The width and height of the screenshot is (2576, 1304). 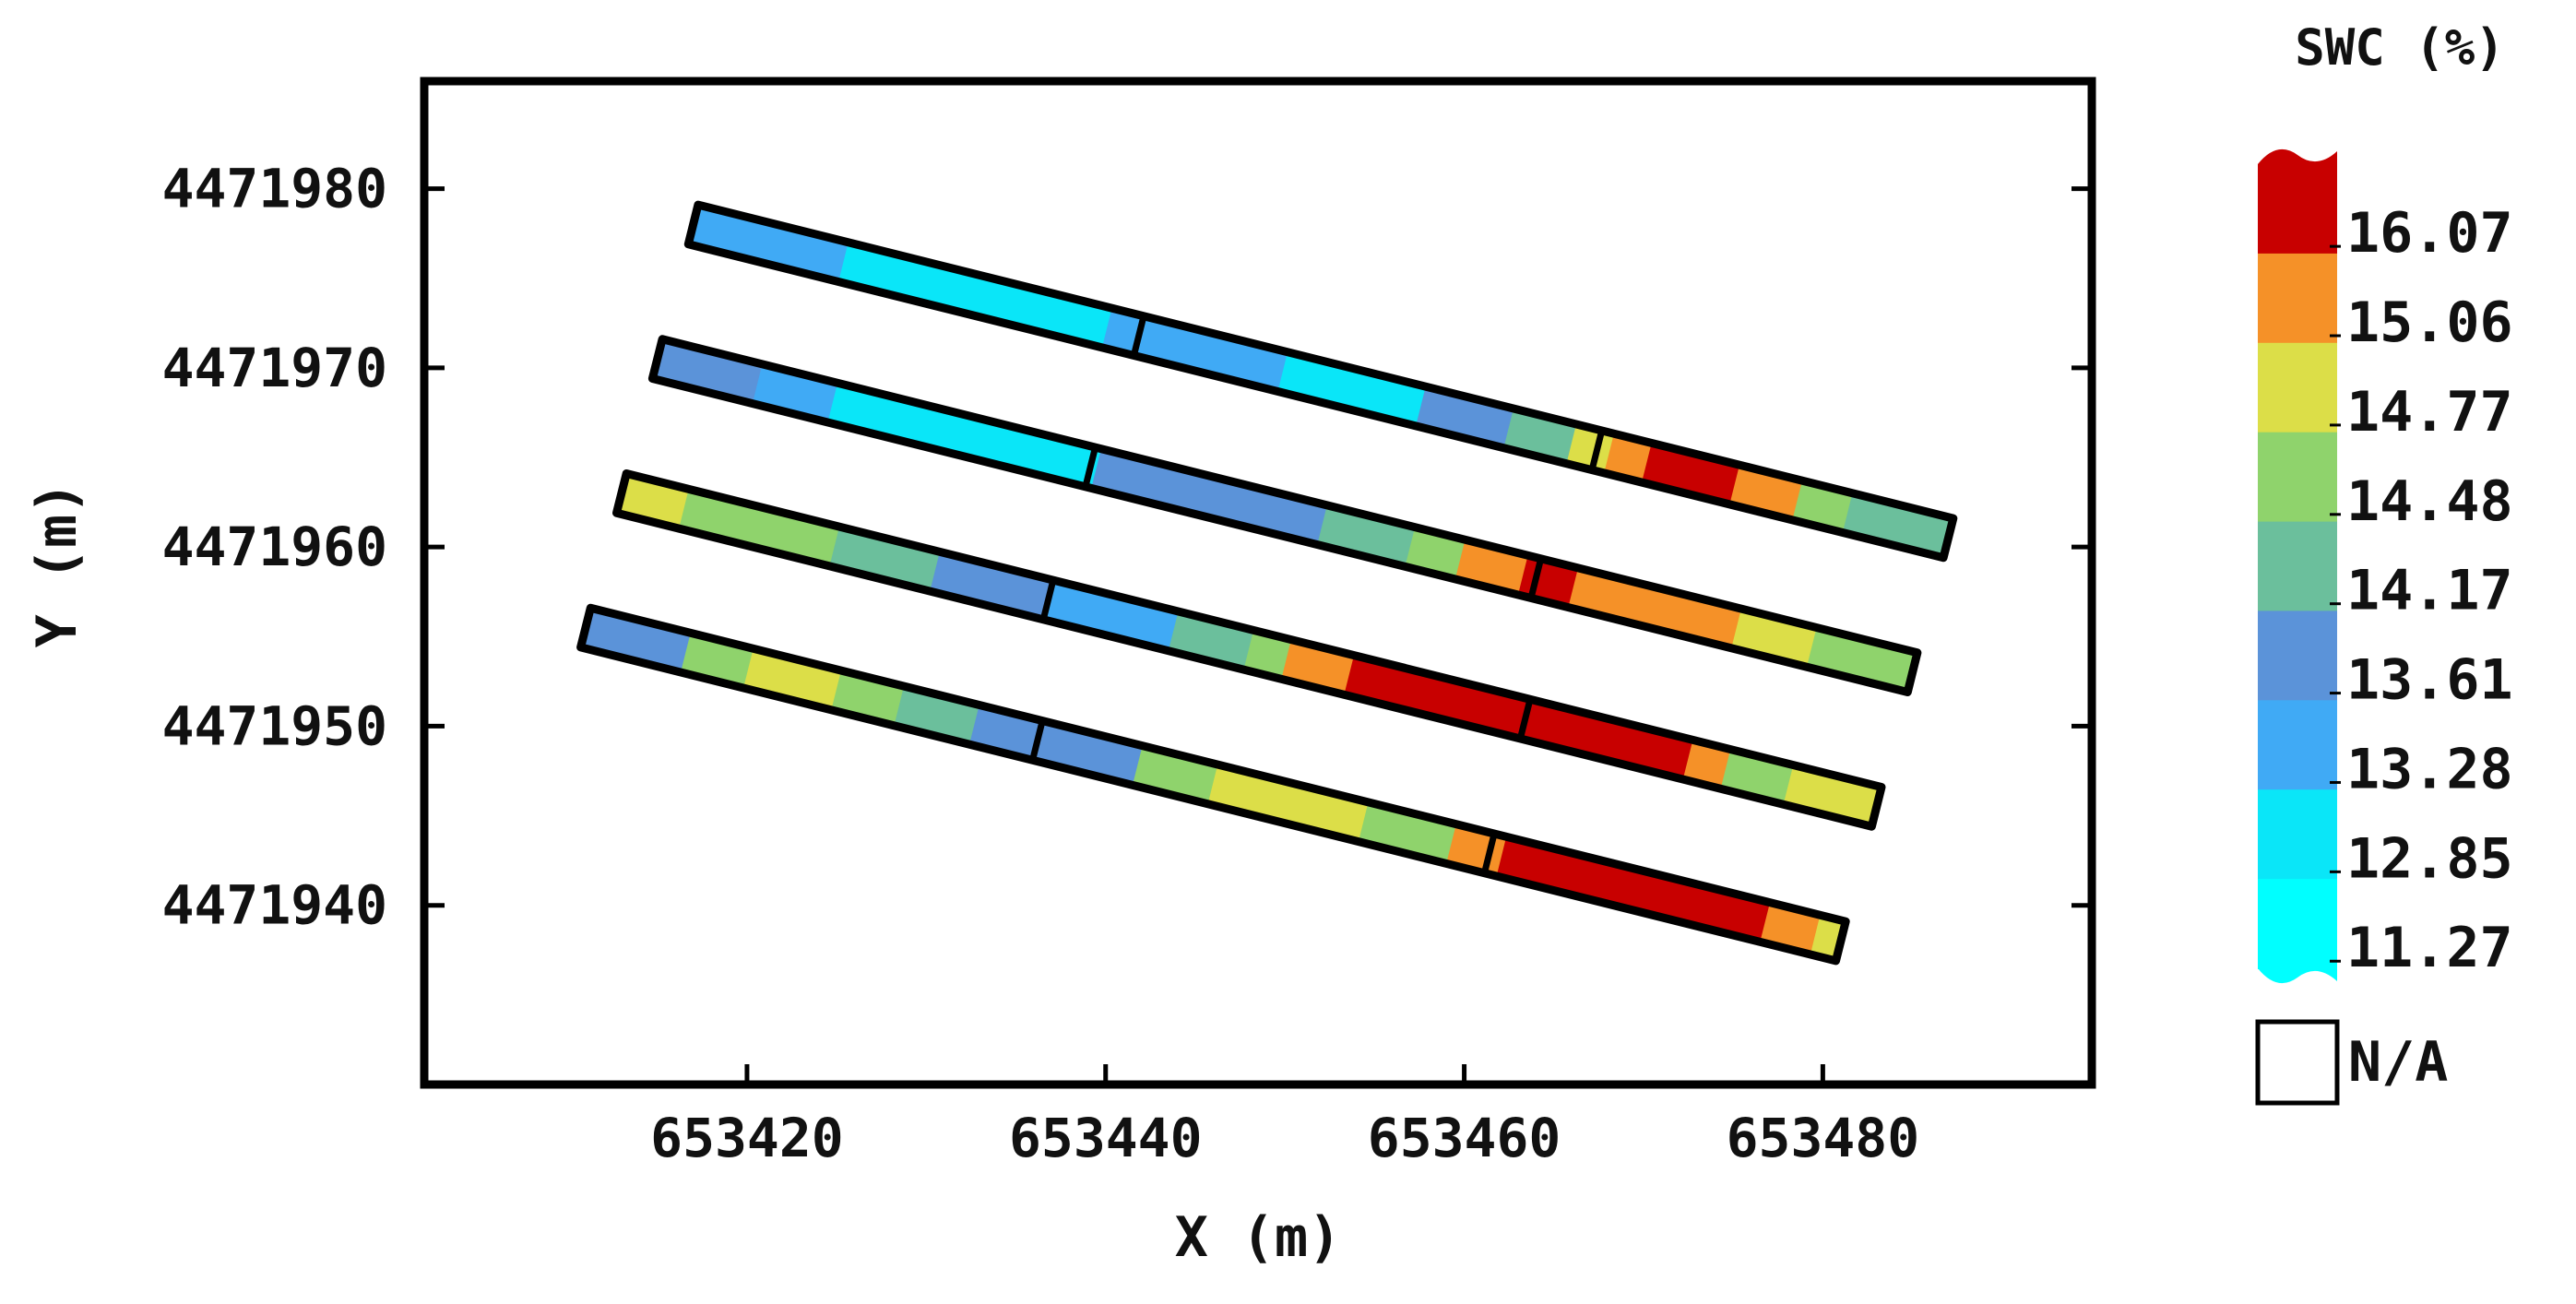 What do you see at coordinates (2298, 157) in the screenshot?
I see `colorbar-top-cap` at bounding box center [2298, 157].